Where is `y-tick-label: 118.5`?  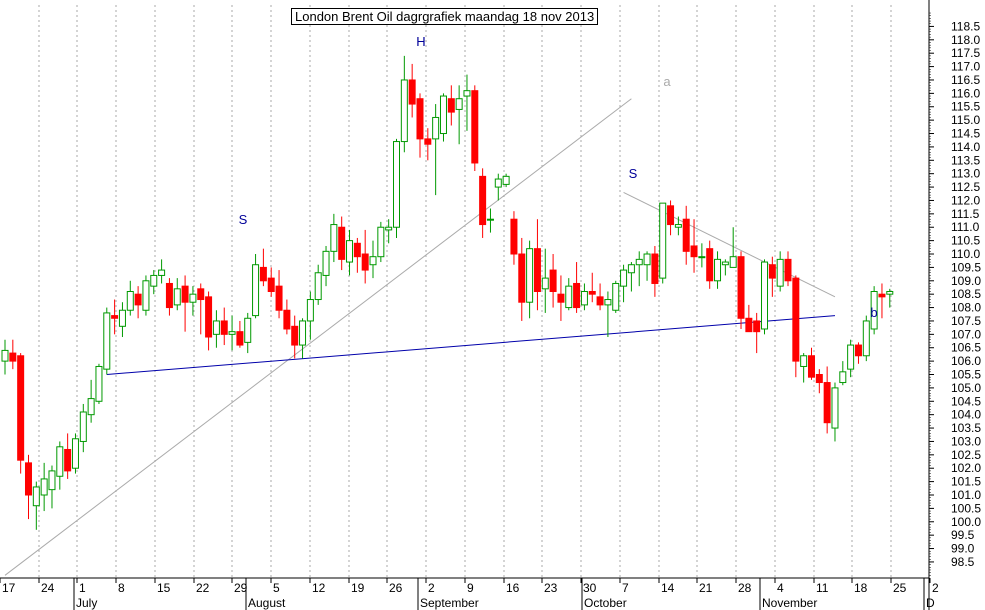
y-tick-label: 118.5 is located at coordinates (965, 26).